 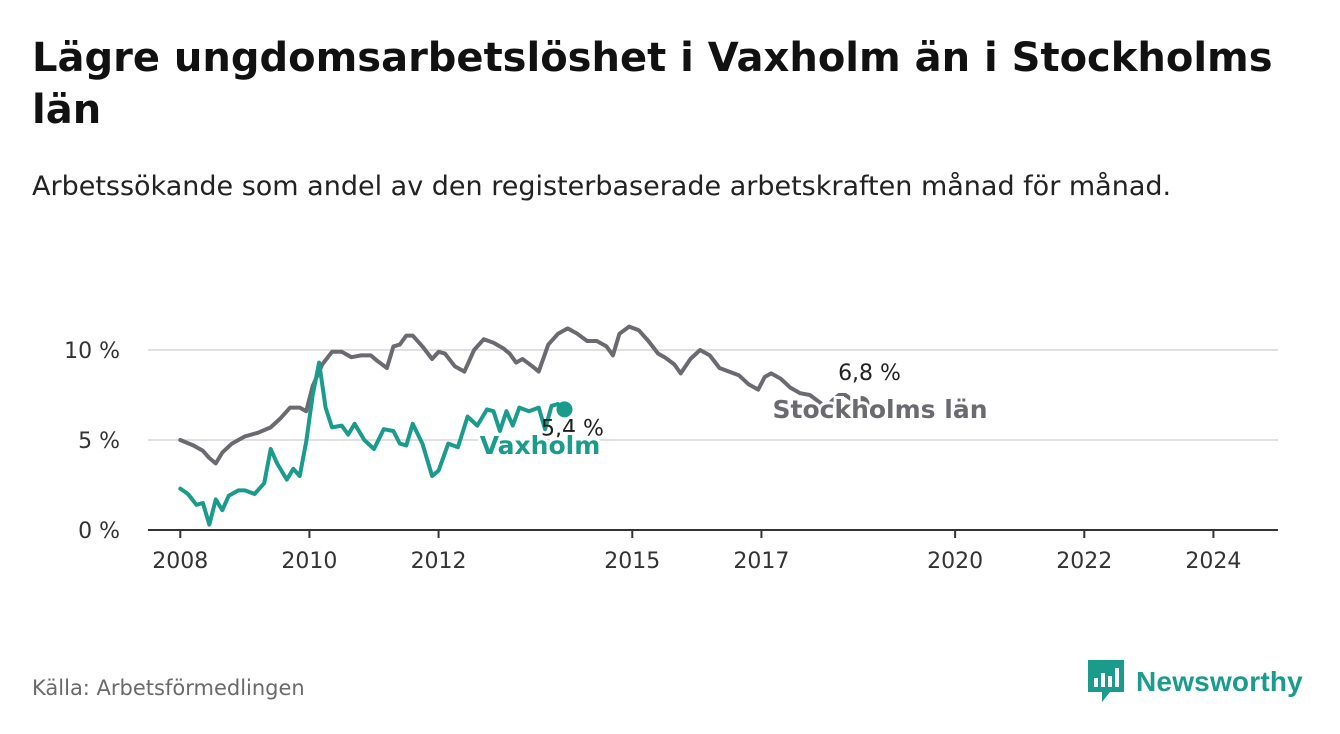 I want to click on end-label-vaxholm: 5,4 %, so click(x=572, y=428).